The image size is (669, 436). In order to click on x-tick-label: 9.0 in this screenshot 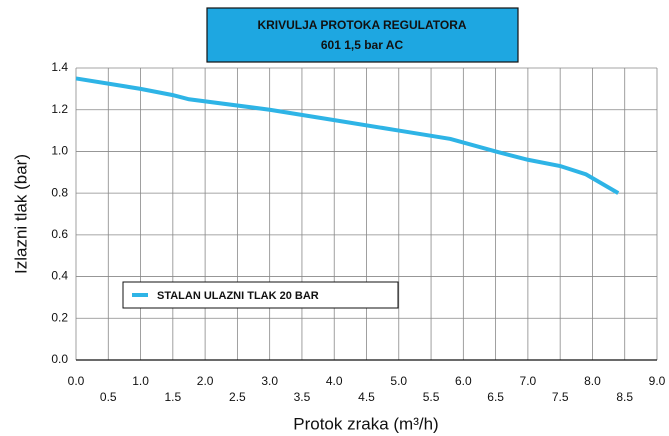, I will do `click(657, 381)`.